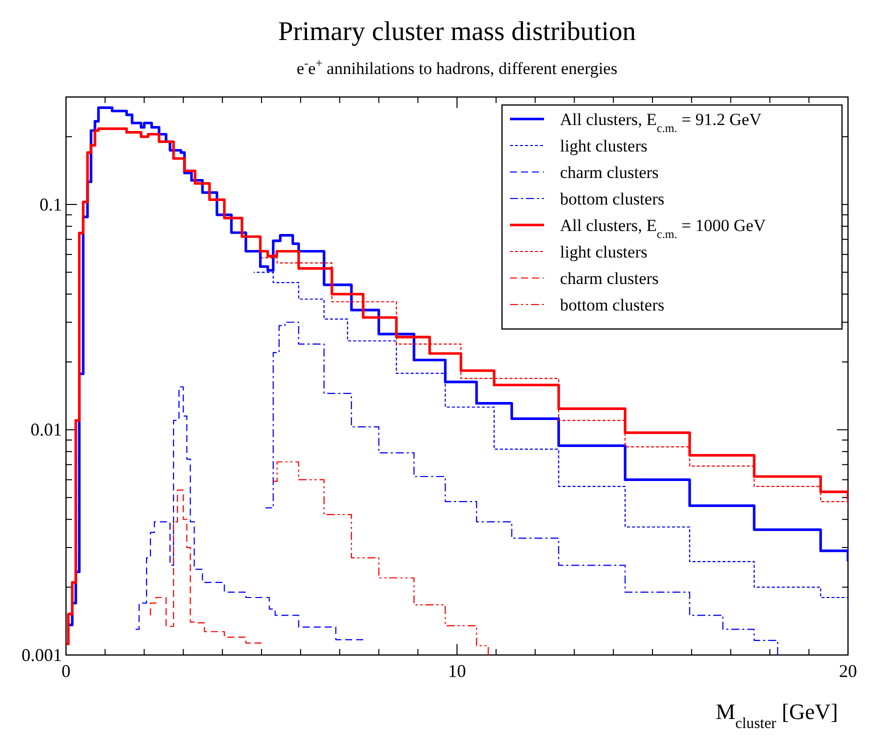  I want to click on chart-title: Primary cluster mass distribution, so click(457, 31).